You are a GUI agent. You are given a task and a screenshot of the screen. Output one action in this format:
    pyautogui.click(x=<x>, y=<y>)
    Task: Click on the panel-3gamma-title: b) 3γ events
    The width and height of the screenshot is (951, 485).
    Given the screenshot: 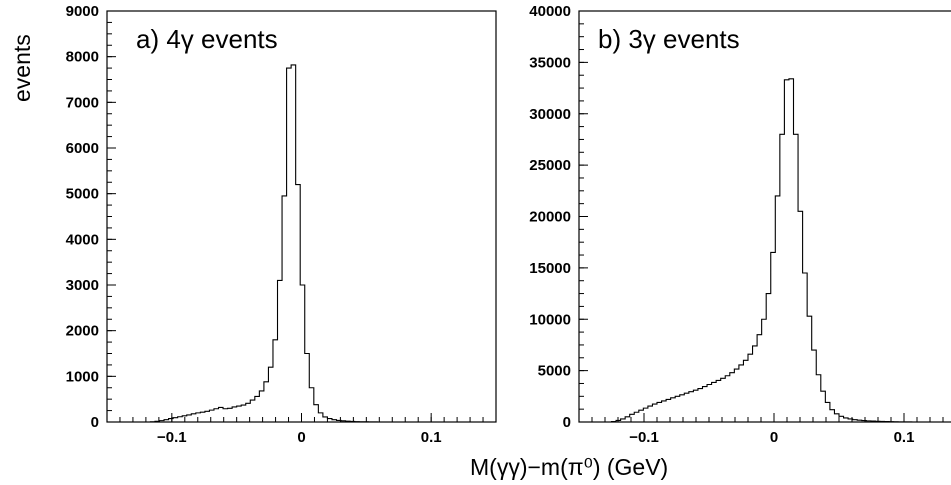 What is the action you would take?
    pyautogui.click(x=669, y=39)
    